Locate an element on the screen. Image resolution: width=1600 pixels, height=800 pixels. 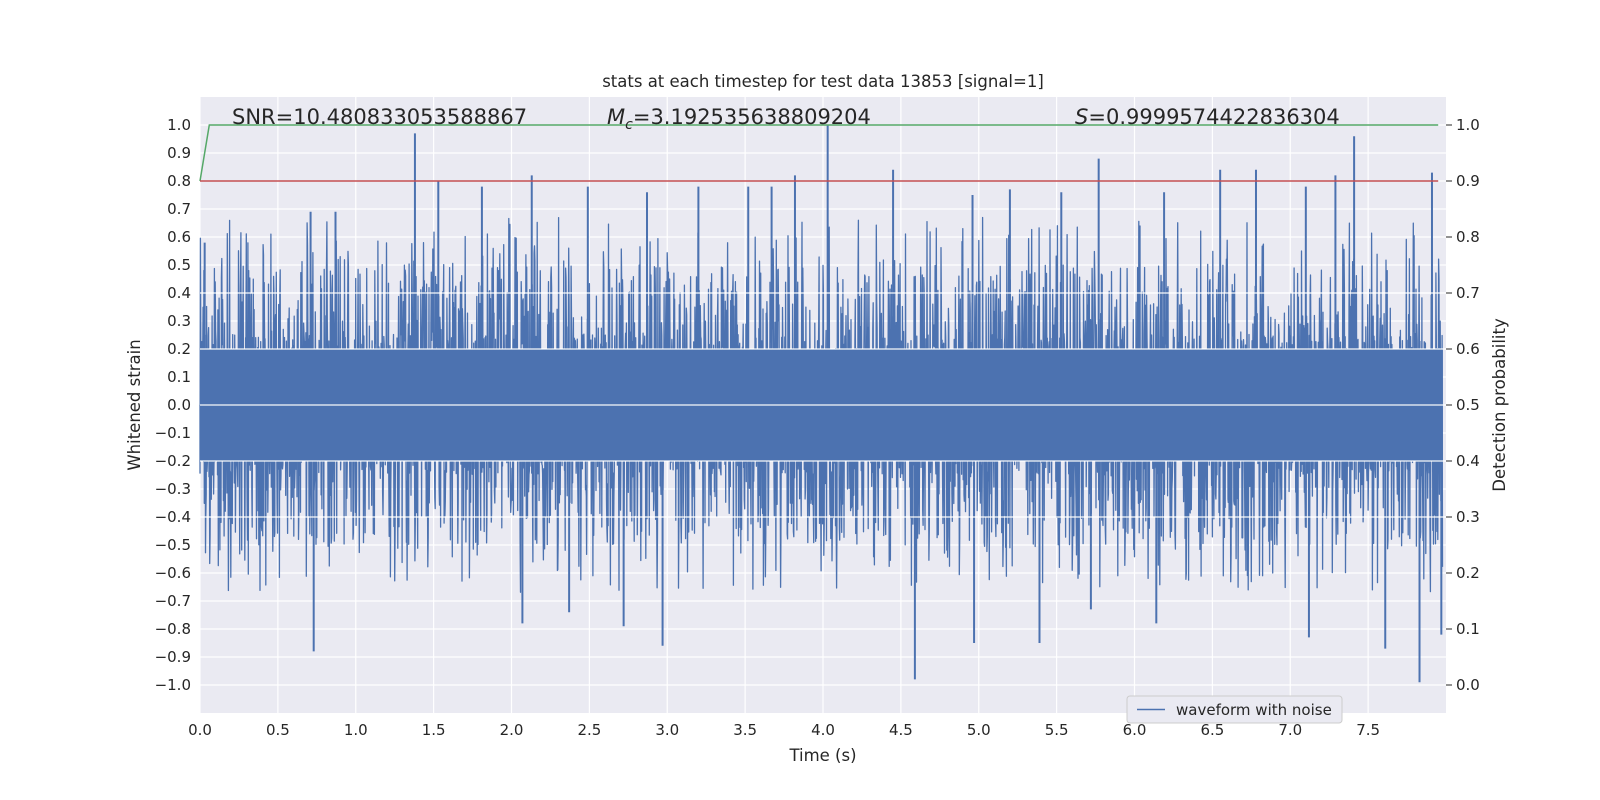
y2-axis-label: Detection probability is located at coordinates (1499, 405).